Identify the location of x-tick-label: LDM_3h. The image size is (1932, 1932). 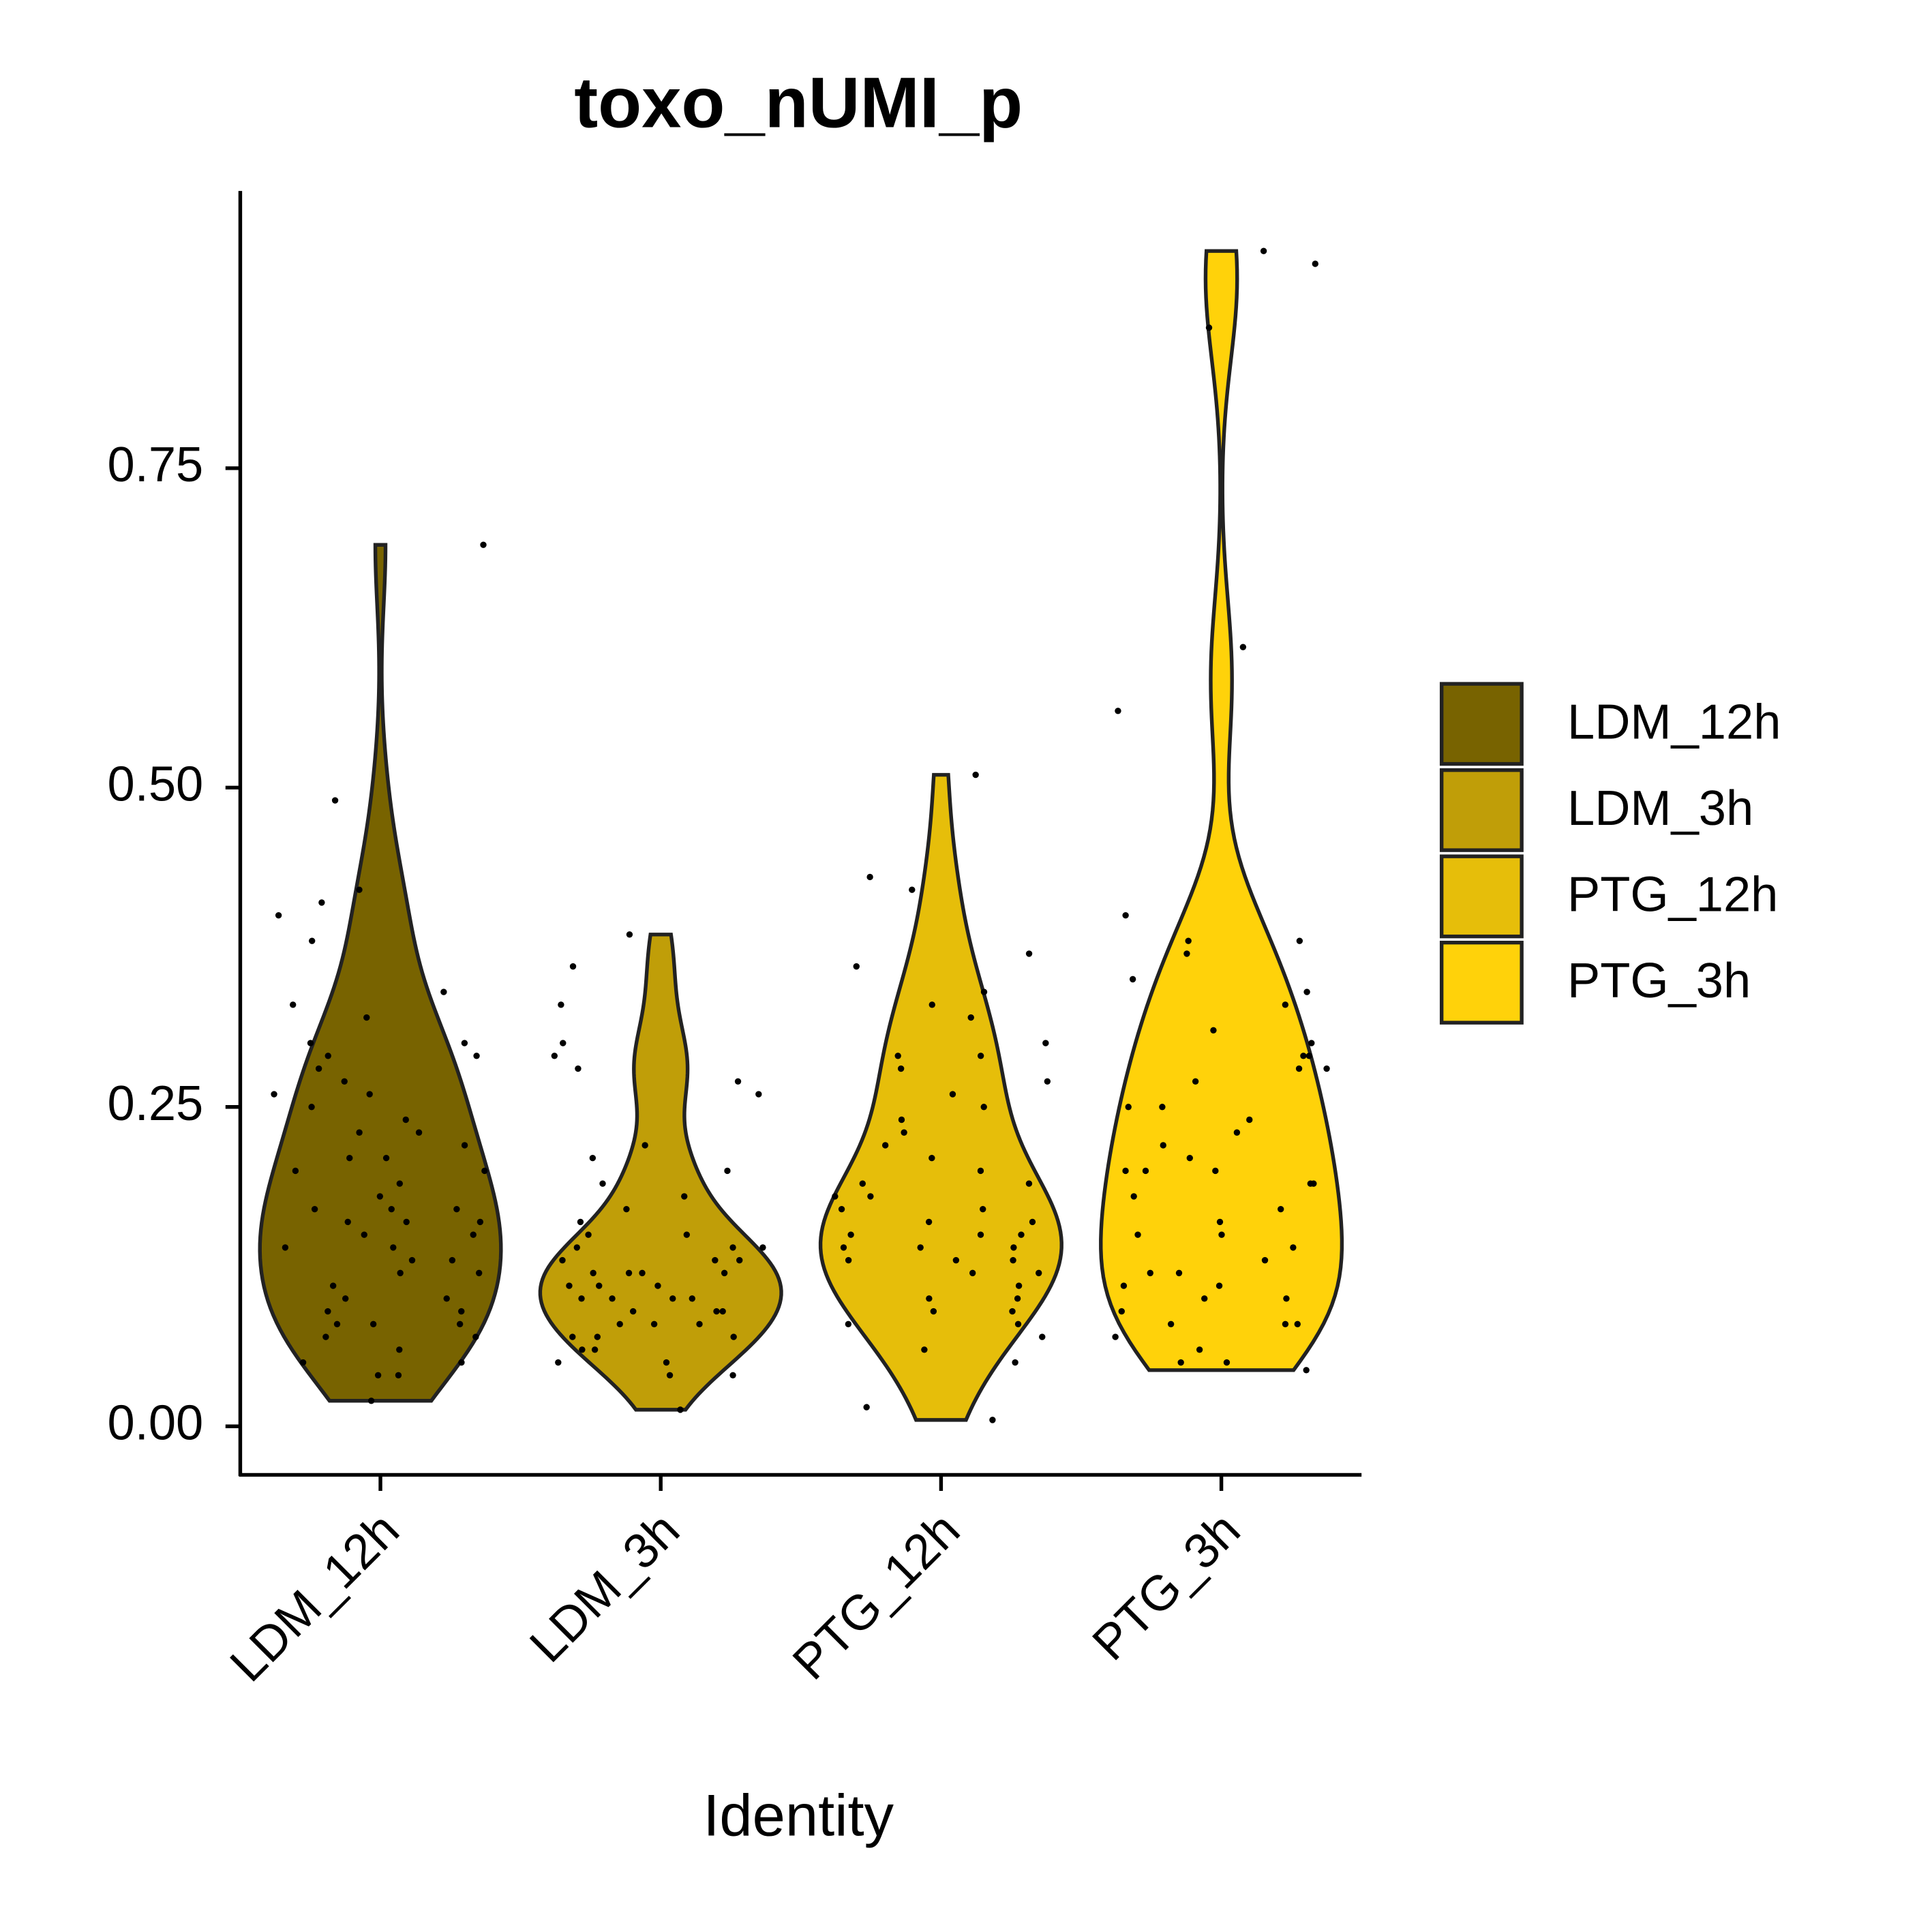
(605, 1588).